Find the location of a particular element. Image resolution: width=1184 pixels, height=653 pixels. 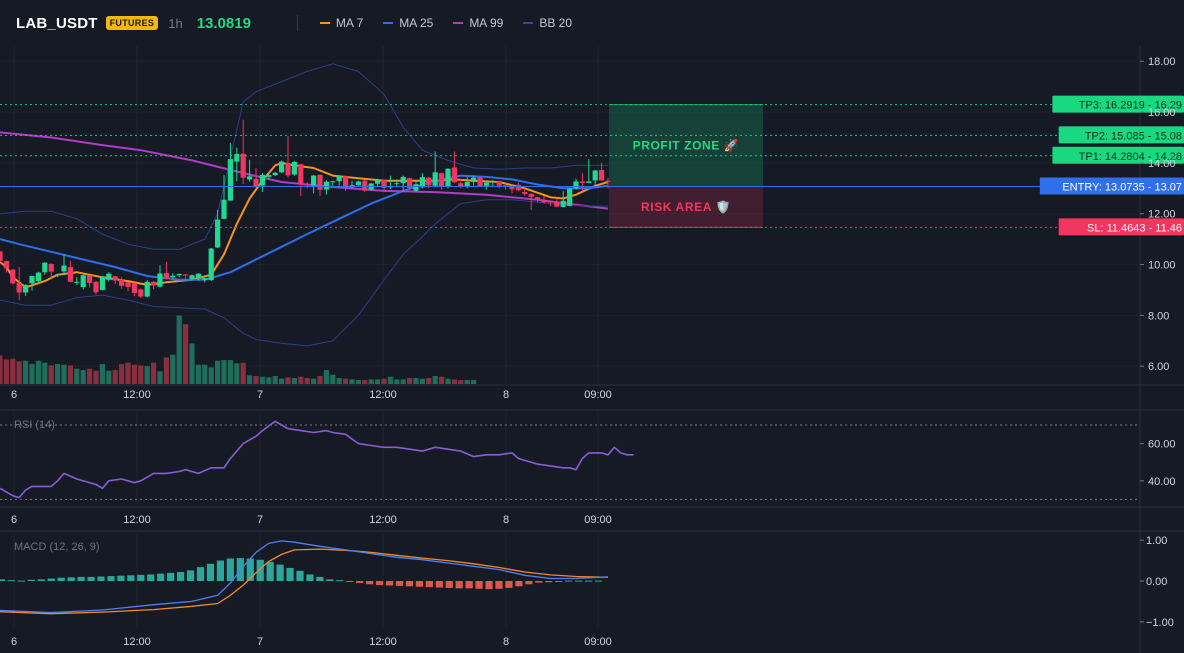

price-tick: 6.00 is located at coordinates (1158, 367).